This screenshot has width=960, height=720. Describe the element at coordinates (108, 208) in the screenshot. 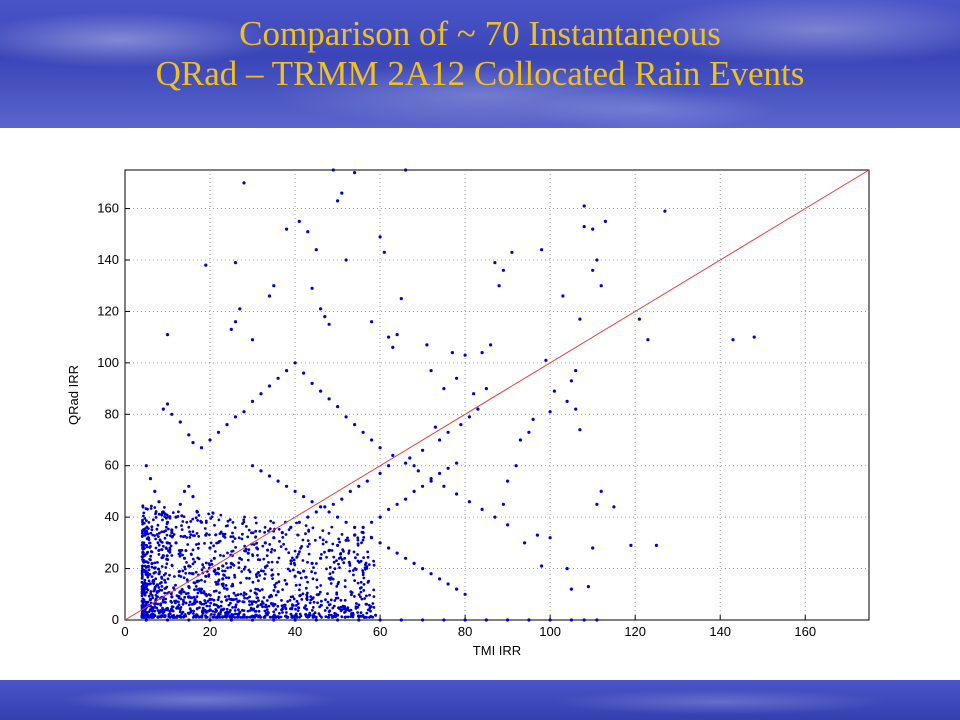

I see `y-tick-label: 160` at that location.